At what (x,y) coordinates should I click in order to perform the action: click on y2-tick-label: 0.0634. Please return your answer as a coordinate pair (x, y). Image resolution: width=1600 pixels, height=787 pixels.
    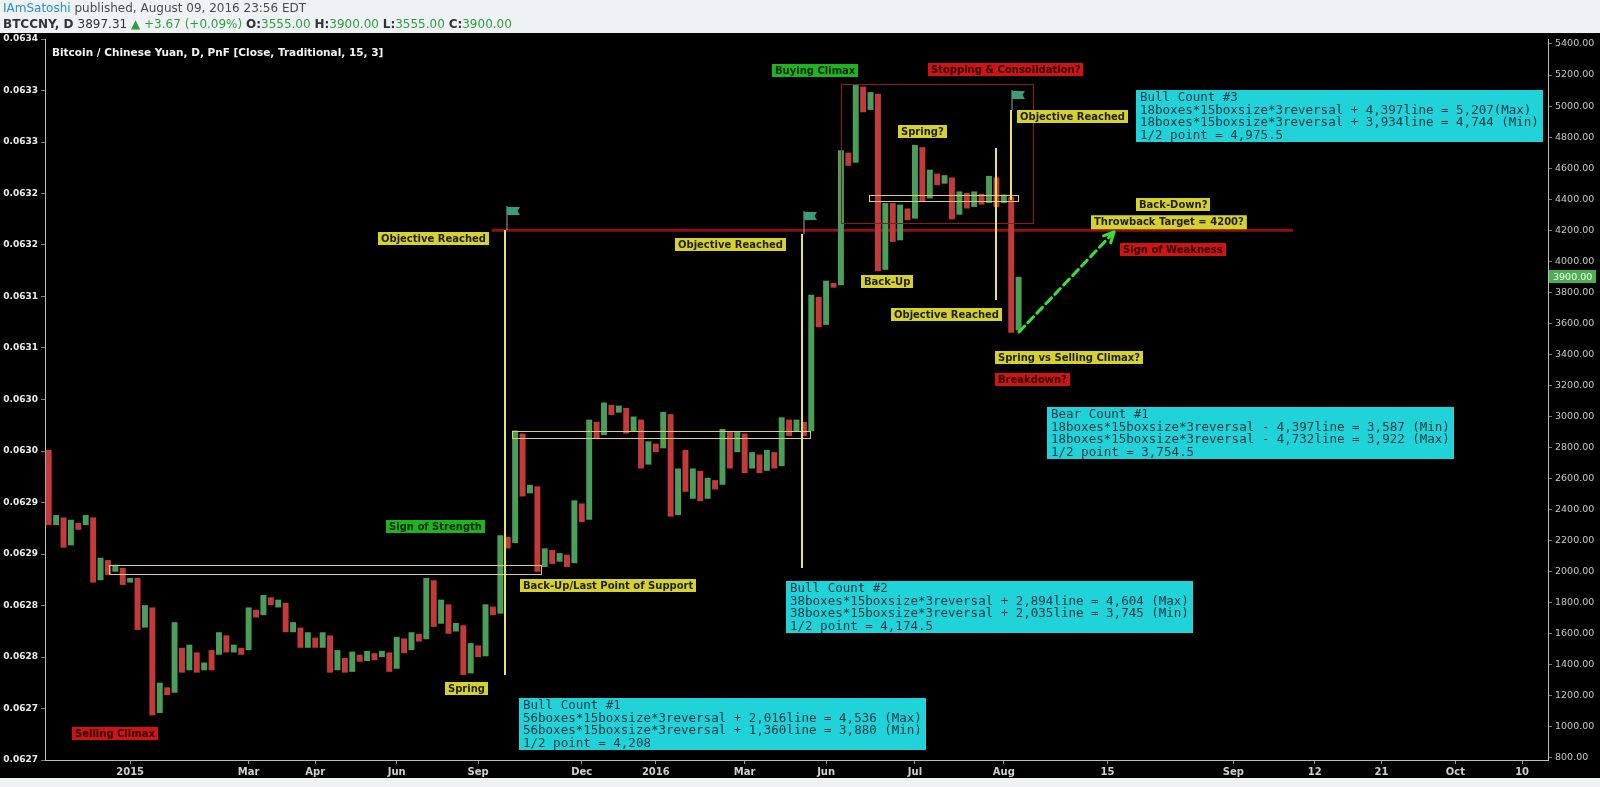
    Looking at the image, I should click on (20, 38).